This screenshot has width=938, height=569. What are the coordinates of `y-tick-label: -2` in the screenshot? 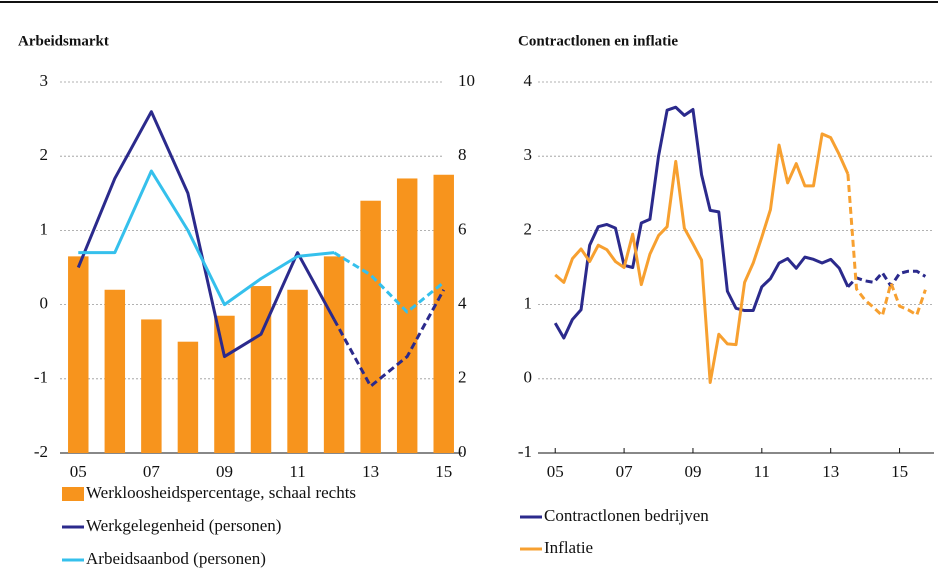 It's located at (41, 451).